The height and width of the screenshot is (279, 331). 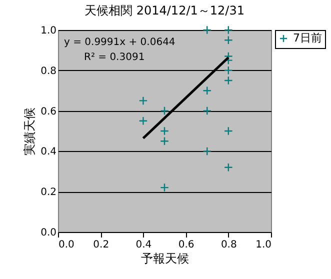 What do you see at coordinates (120, 42) in the screenshot?
I see `annotation: y = 0.9991x + 0.0644` at bounding box center [120, 42].